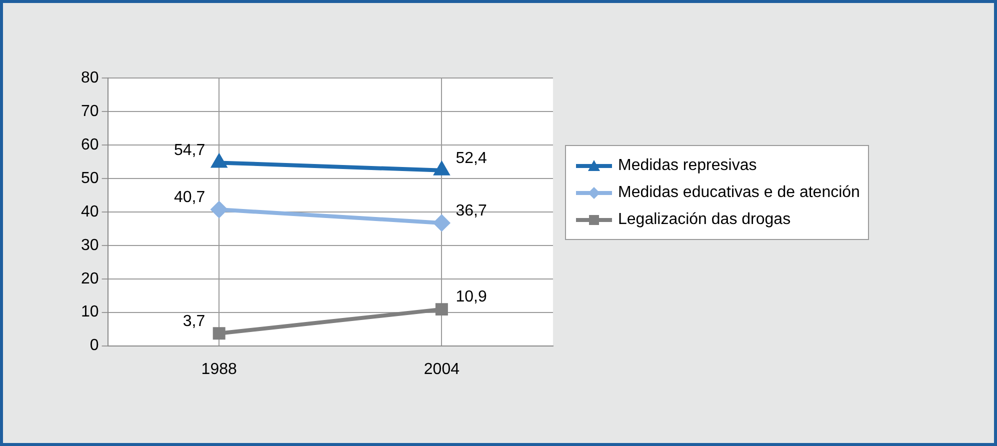 Image resolution: width=997 pixels, height=446 pixels. Describe the element at coordinates (471, 211) in the screenshot. I see `data-label: 36,7` at that location.